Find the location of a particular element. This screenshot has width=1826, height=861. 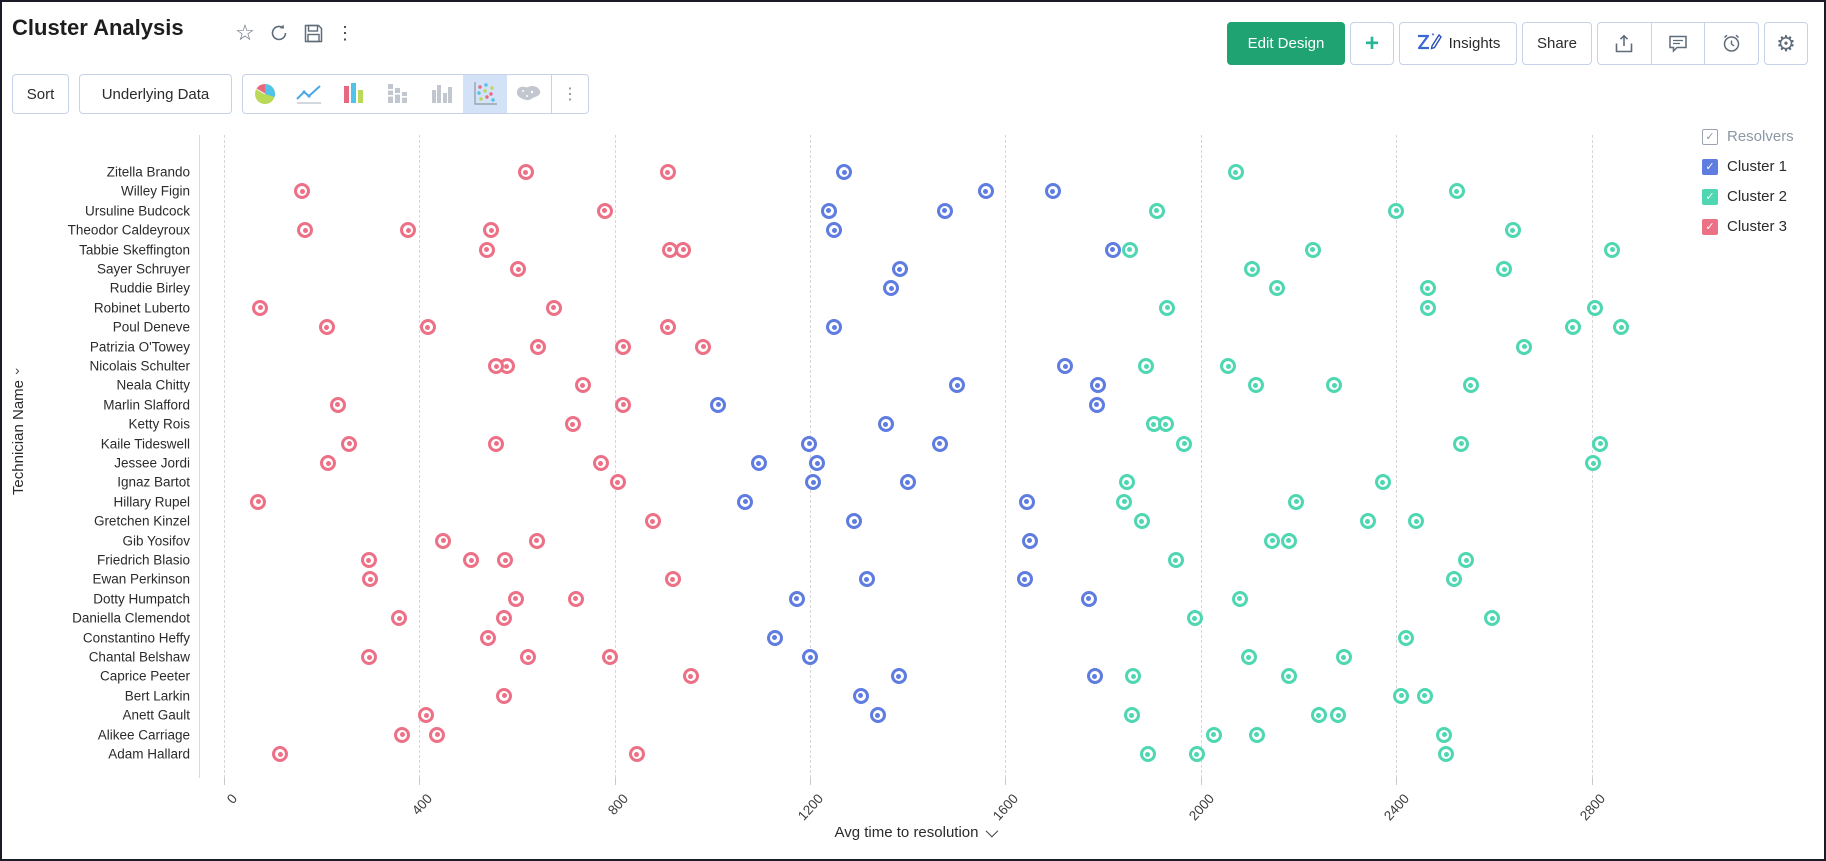

y-axis-title: Technician Name is located at coordinates (18, 438).